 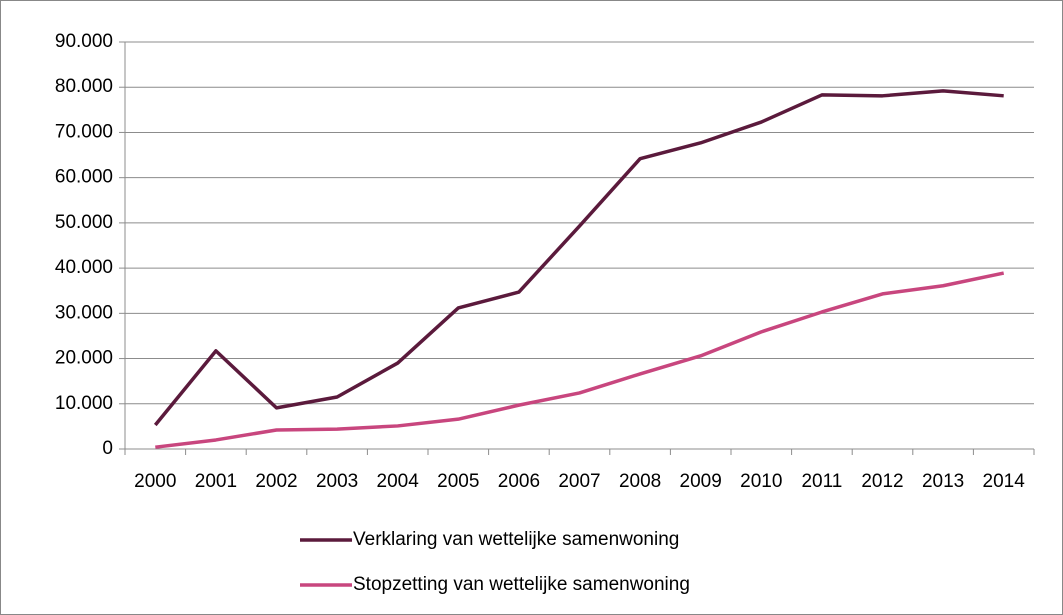 I want to click on y-tick-label: 20.000, so click(x=84, y=358).